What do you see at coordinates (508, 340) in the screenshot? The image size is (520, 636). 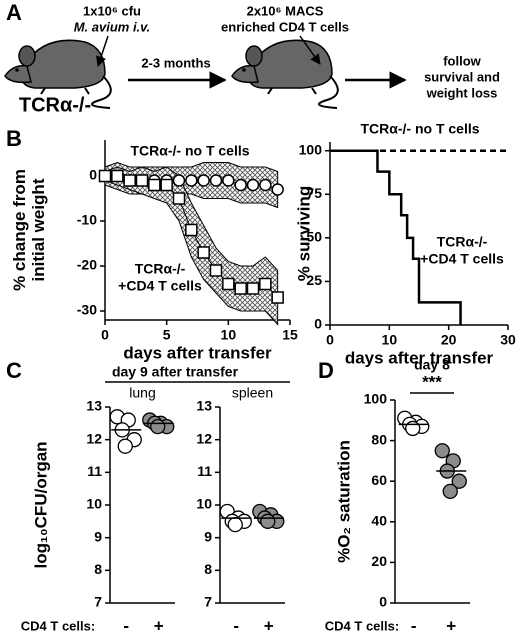 I see `x-tick-label: 30` at bounding box center [508, 340].